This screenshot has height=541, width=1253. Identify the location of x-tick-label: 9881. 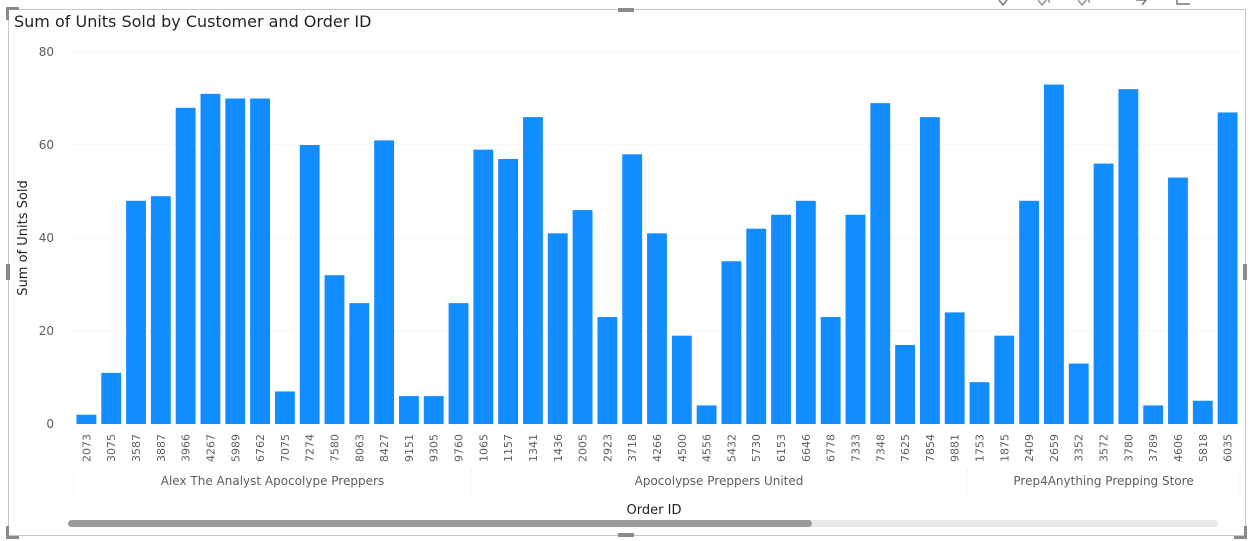
(955, 448).